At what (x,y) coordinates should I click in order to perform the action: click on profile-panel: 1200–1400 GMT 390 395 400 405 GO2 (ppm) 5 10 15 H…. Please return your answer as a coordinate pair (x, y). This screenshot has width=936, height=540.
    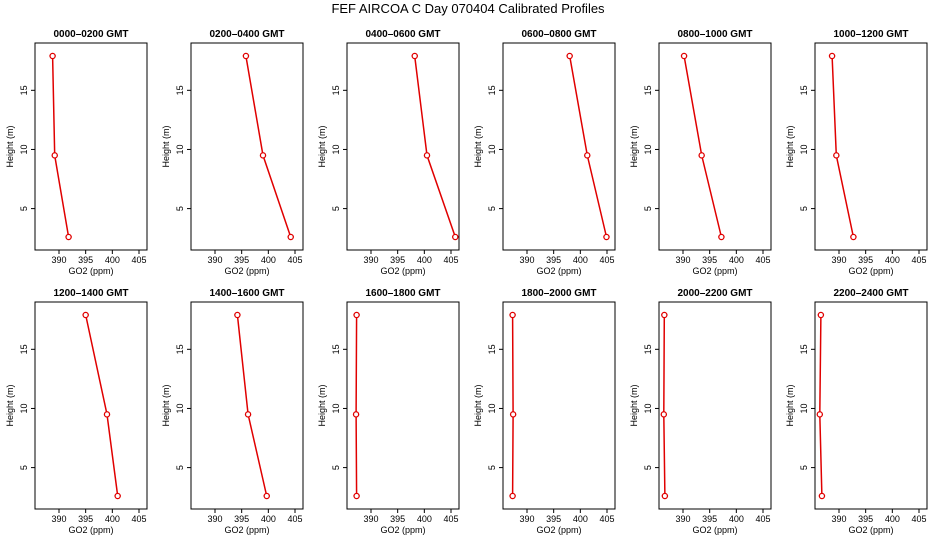
    Looking at the image, I should click on (76, 411).